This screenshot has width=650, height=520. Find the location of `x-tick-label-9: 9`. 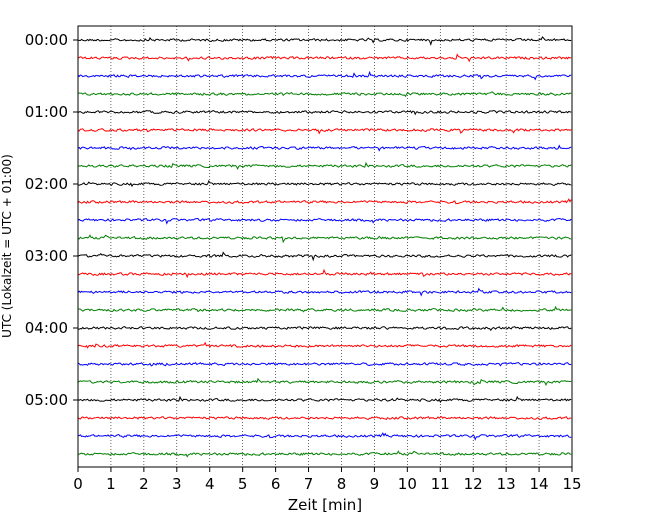

x-tick-label-9: 9 is located at coordinates (375, 484).